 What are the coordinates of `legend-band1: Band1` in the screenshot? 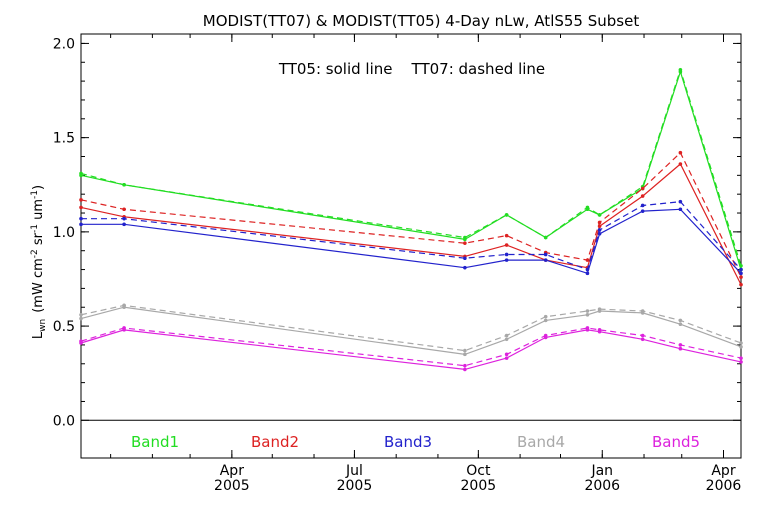 It's located at (155, 442).